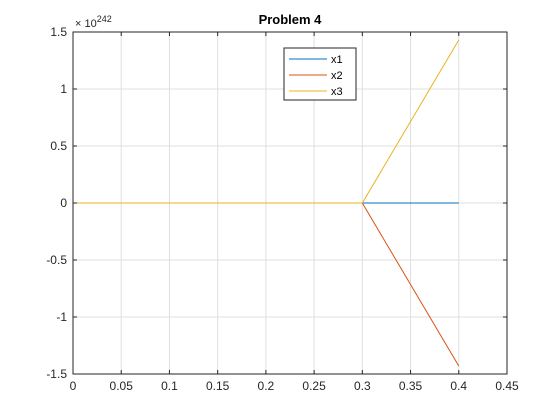  Describe the element at coordinates (61, 317) in the screenshot. I see `y-tick-label: -1` at that location.